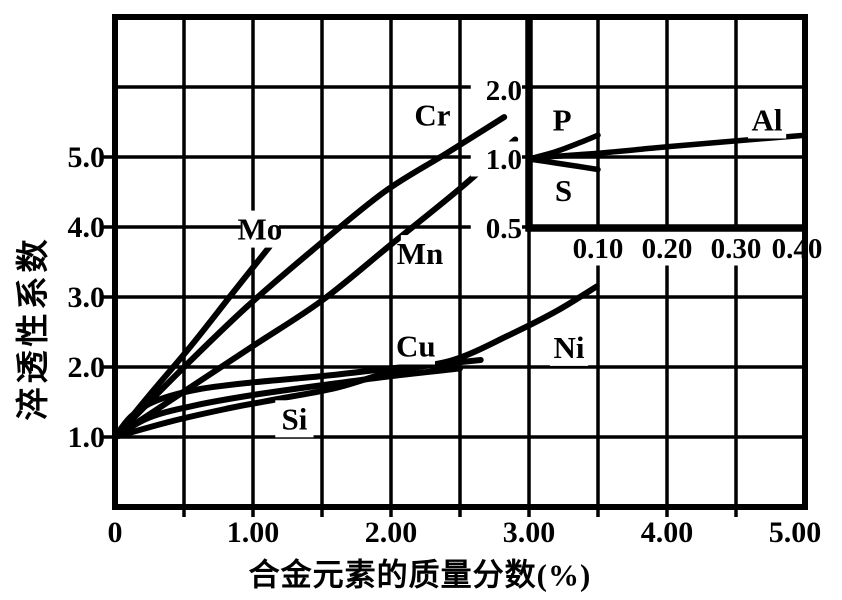  Describe the element at coordinates (420, 575) in the screenshot. I see `x-axis-title: 合金元素的质量分数(%)` at that location.